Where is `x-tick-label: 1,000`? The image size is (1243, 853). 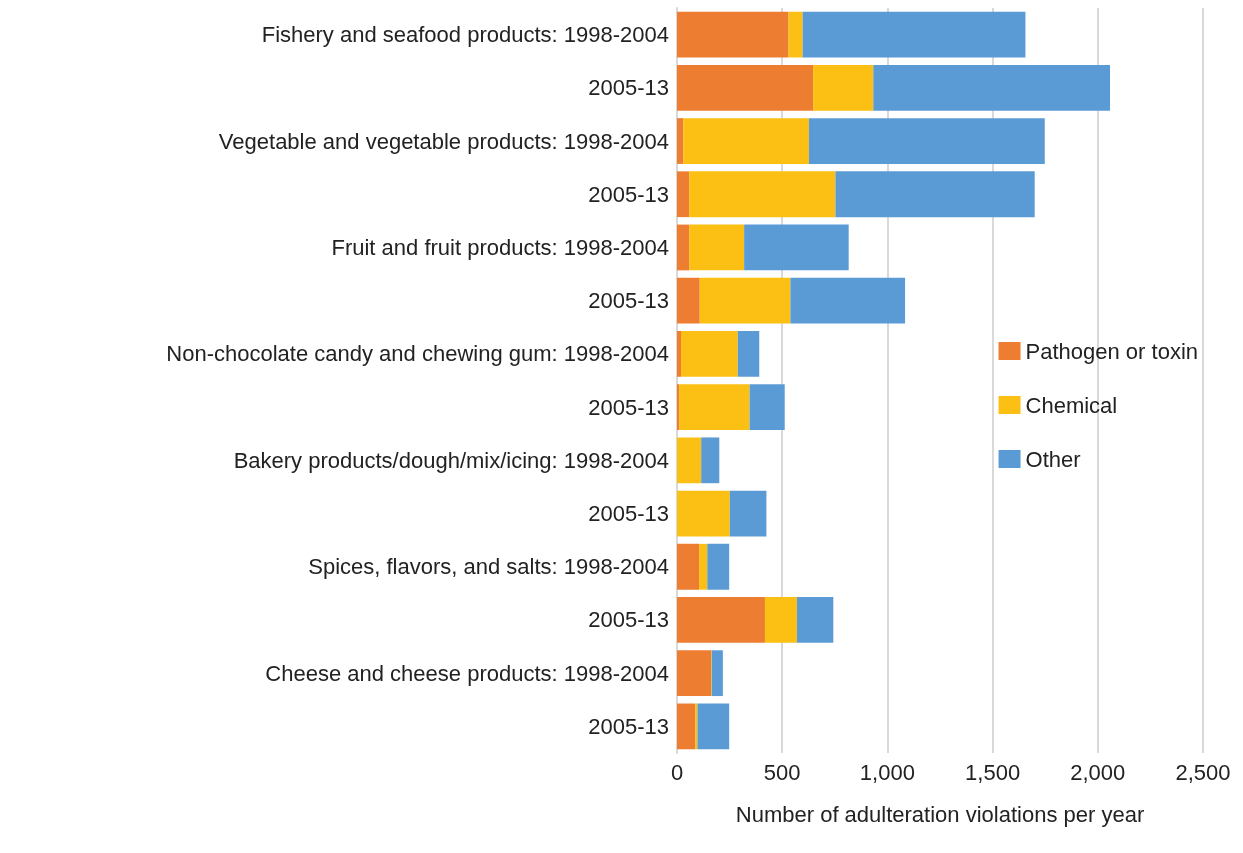
x-tick-label: 1,000 is located at coordinates (887, 772).